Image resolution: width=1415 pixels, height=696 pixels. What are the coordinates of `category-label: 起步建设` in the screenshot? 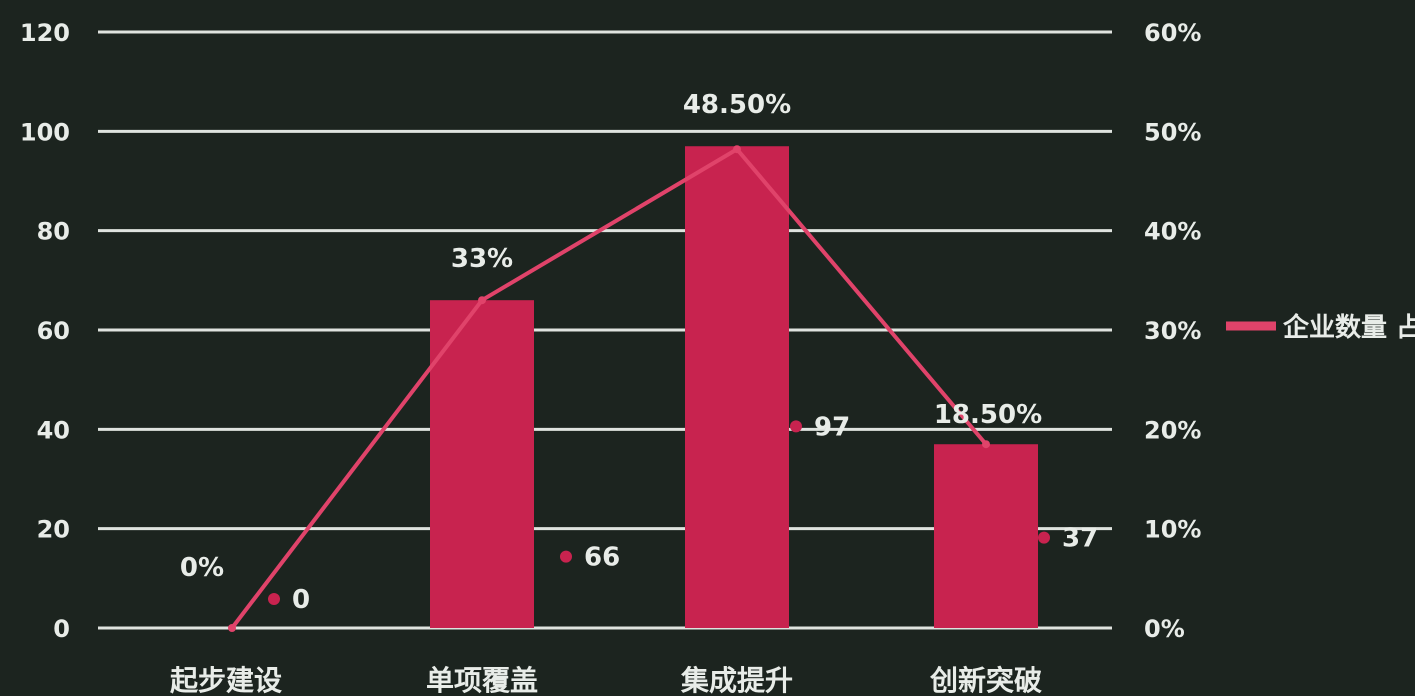 It's located at (226, 680).